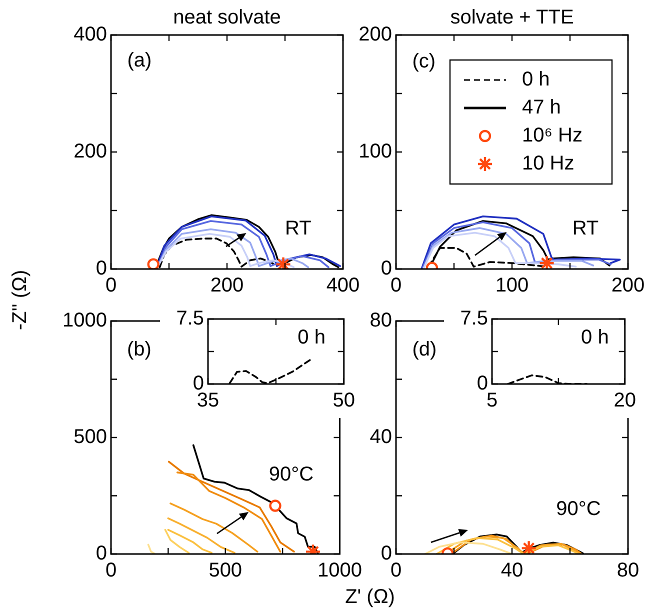 The image size is (648, 611). What do you see at coordinates (340, 571) in the screenshot?
I see `x-tick-label: 1000` at bounding box center [340, 571].